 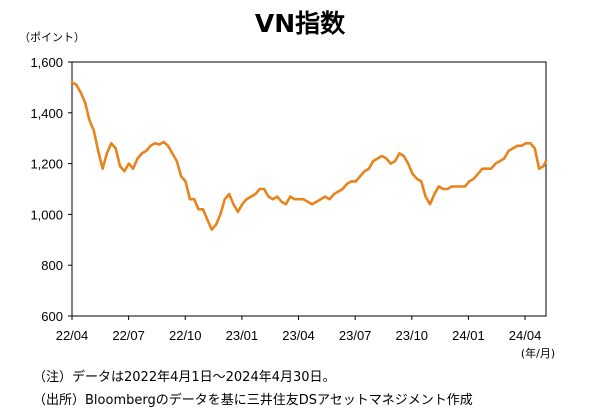 What do you see at coordinates (538, 353) in the screenshot?
I see `x-axis-unit: (年/月)` at bounding box center [538, 353].